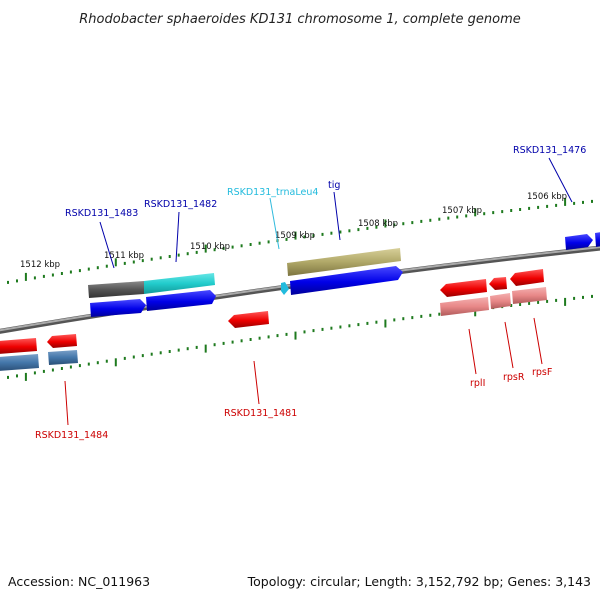  What do you see at coordinates (124, 256) in the screenshot?
I see `scale-label-1511: 1511 kbp` at bounding box center [124, 256].